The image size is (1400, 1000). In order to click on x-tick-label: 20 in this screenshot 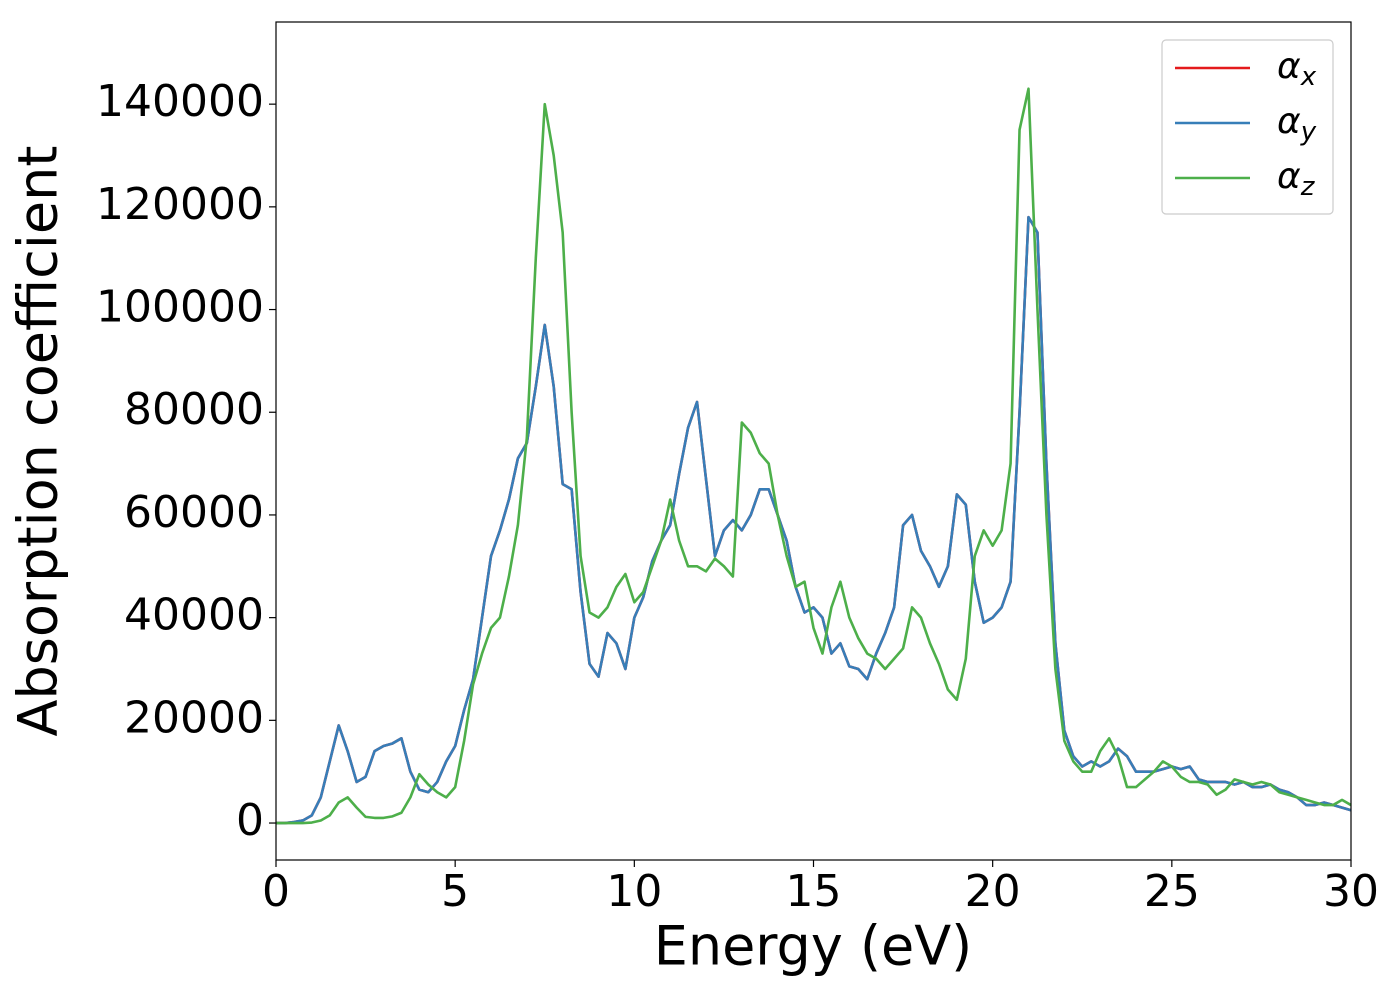, I will do `click(993, 891)`.